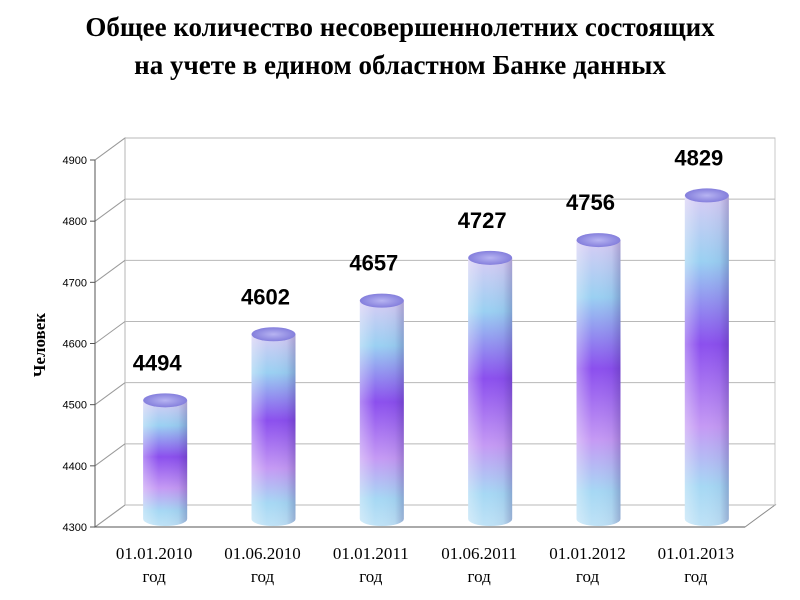 The height and width of the screenshot is (600, 800). I want to click on data-label: 4494, so click(158, 362).